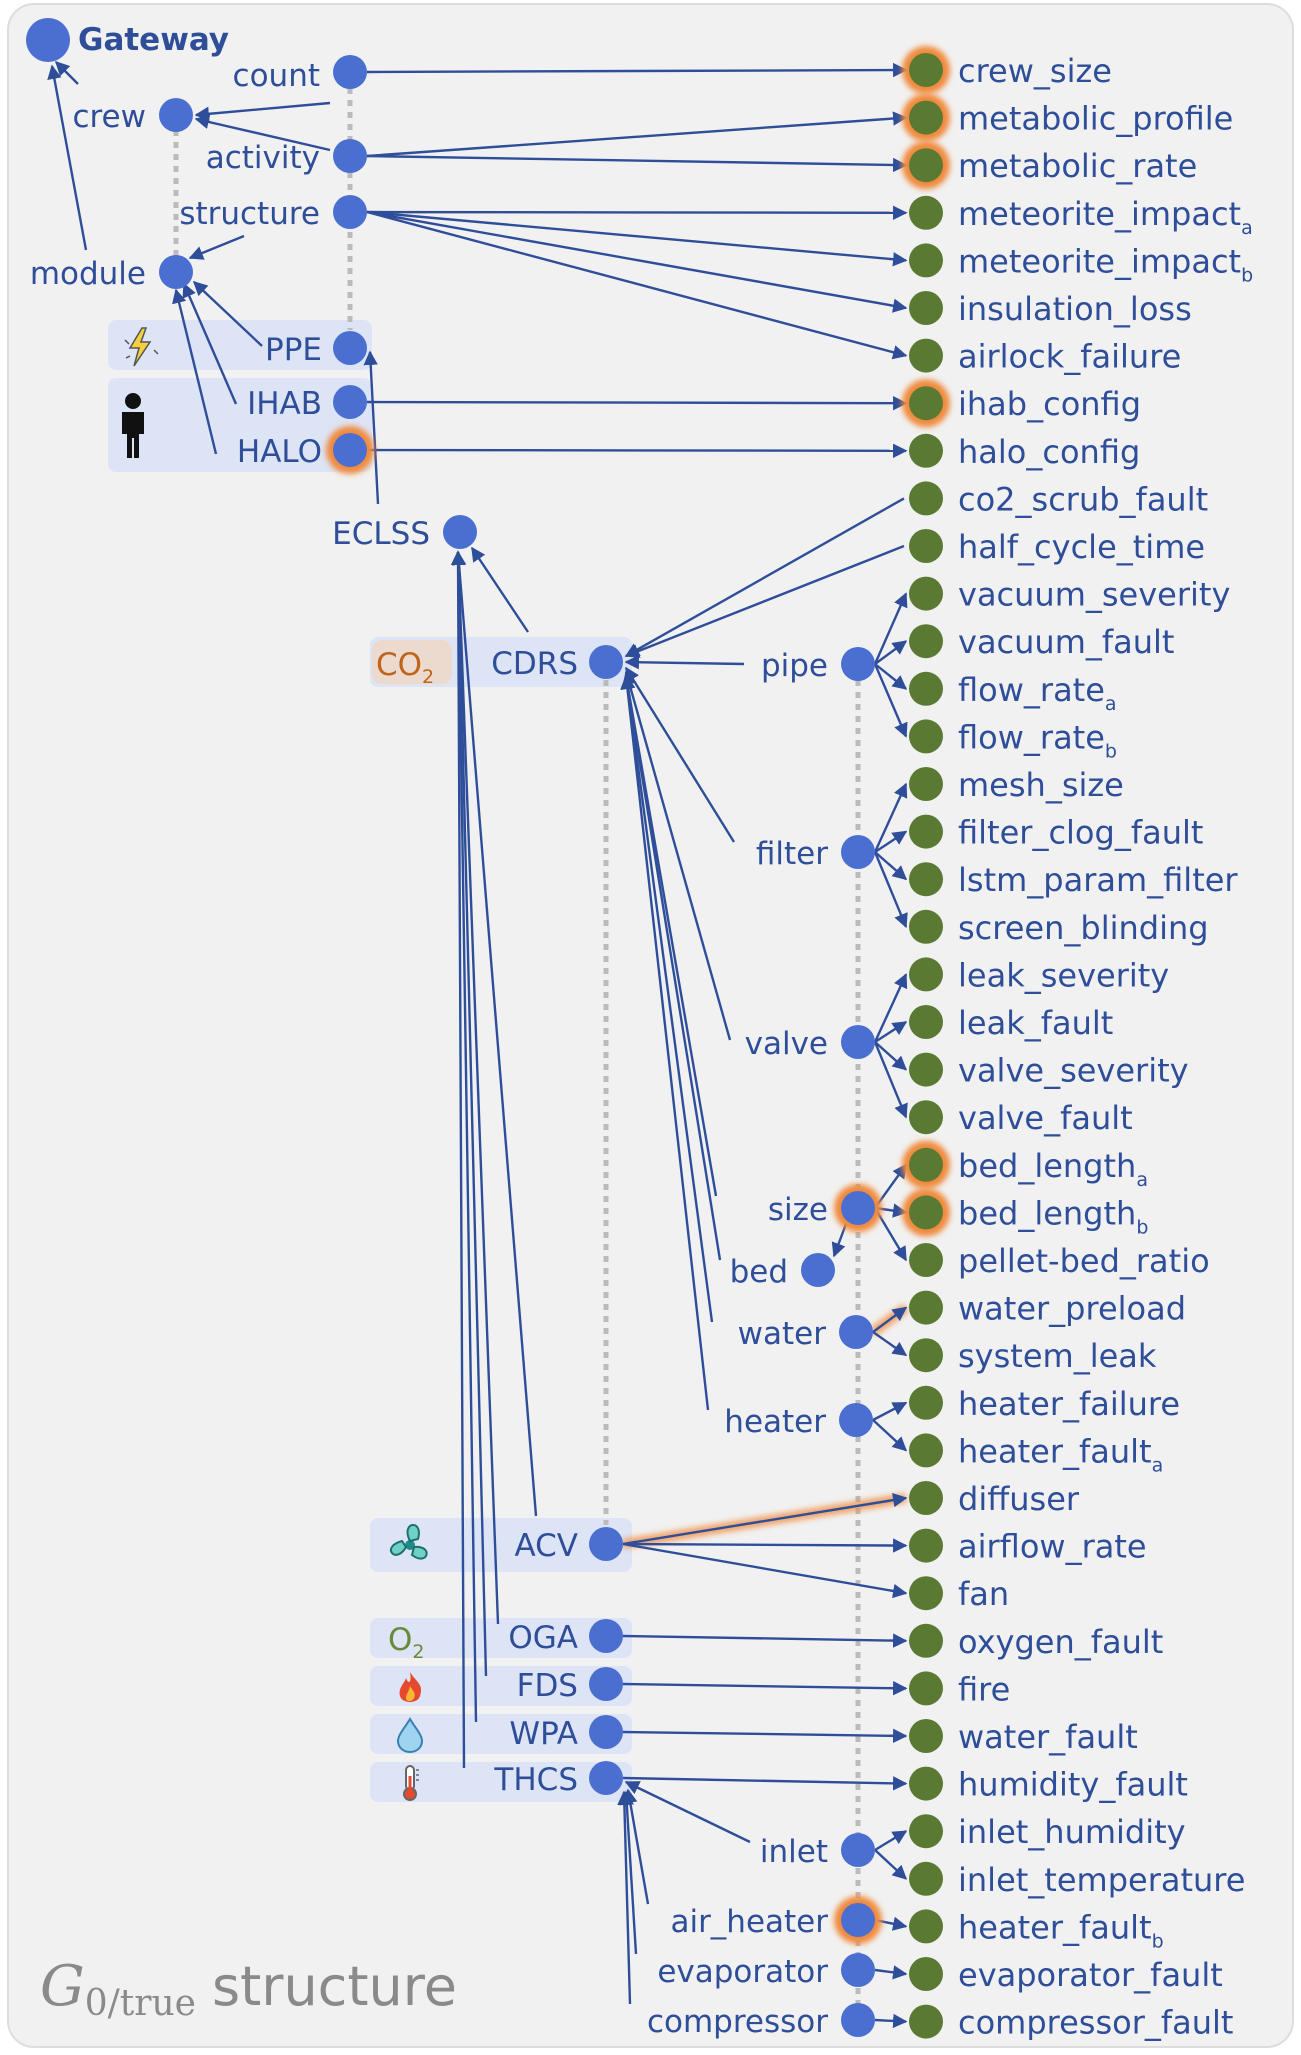 The height and width of the screenshot is (2055, 1301). Describe the element at coordinates (534, 664) in the screenshot. I see `cdrs-label: CDRS` at that location.